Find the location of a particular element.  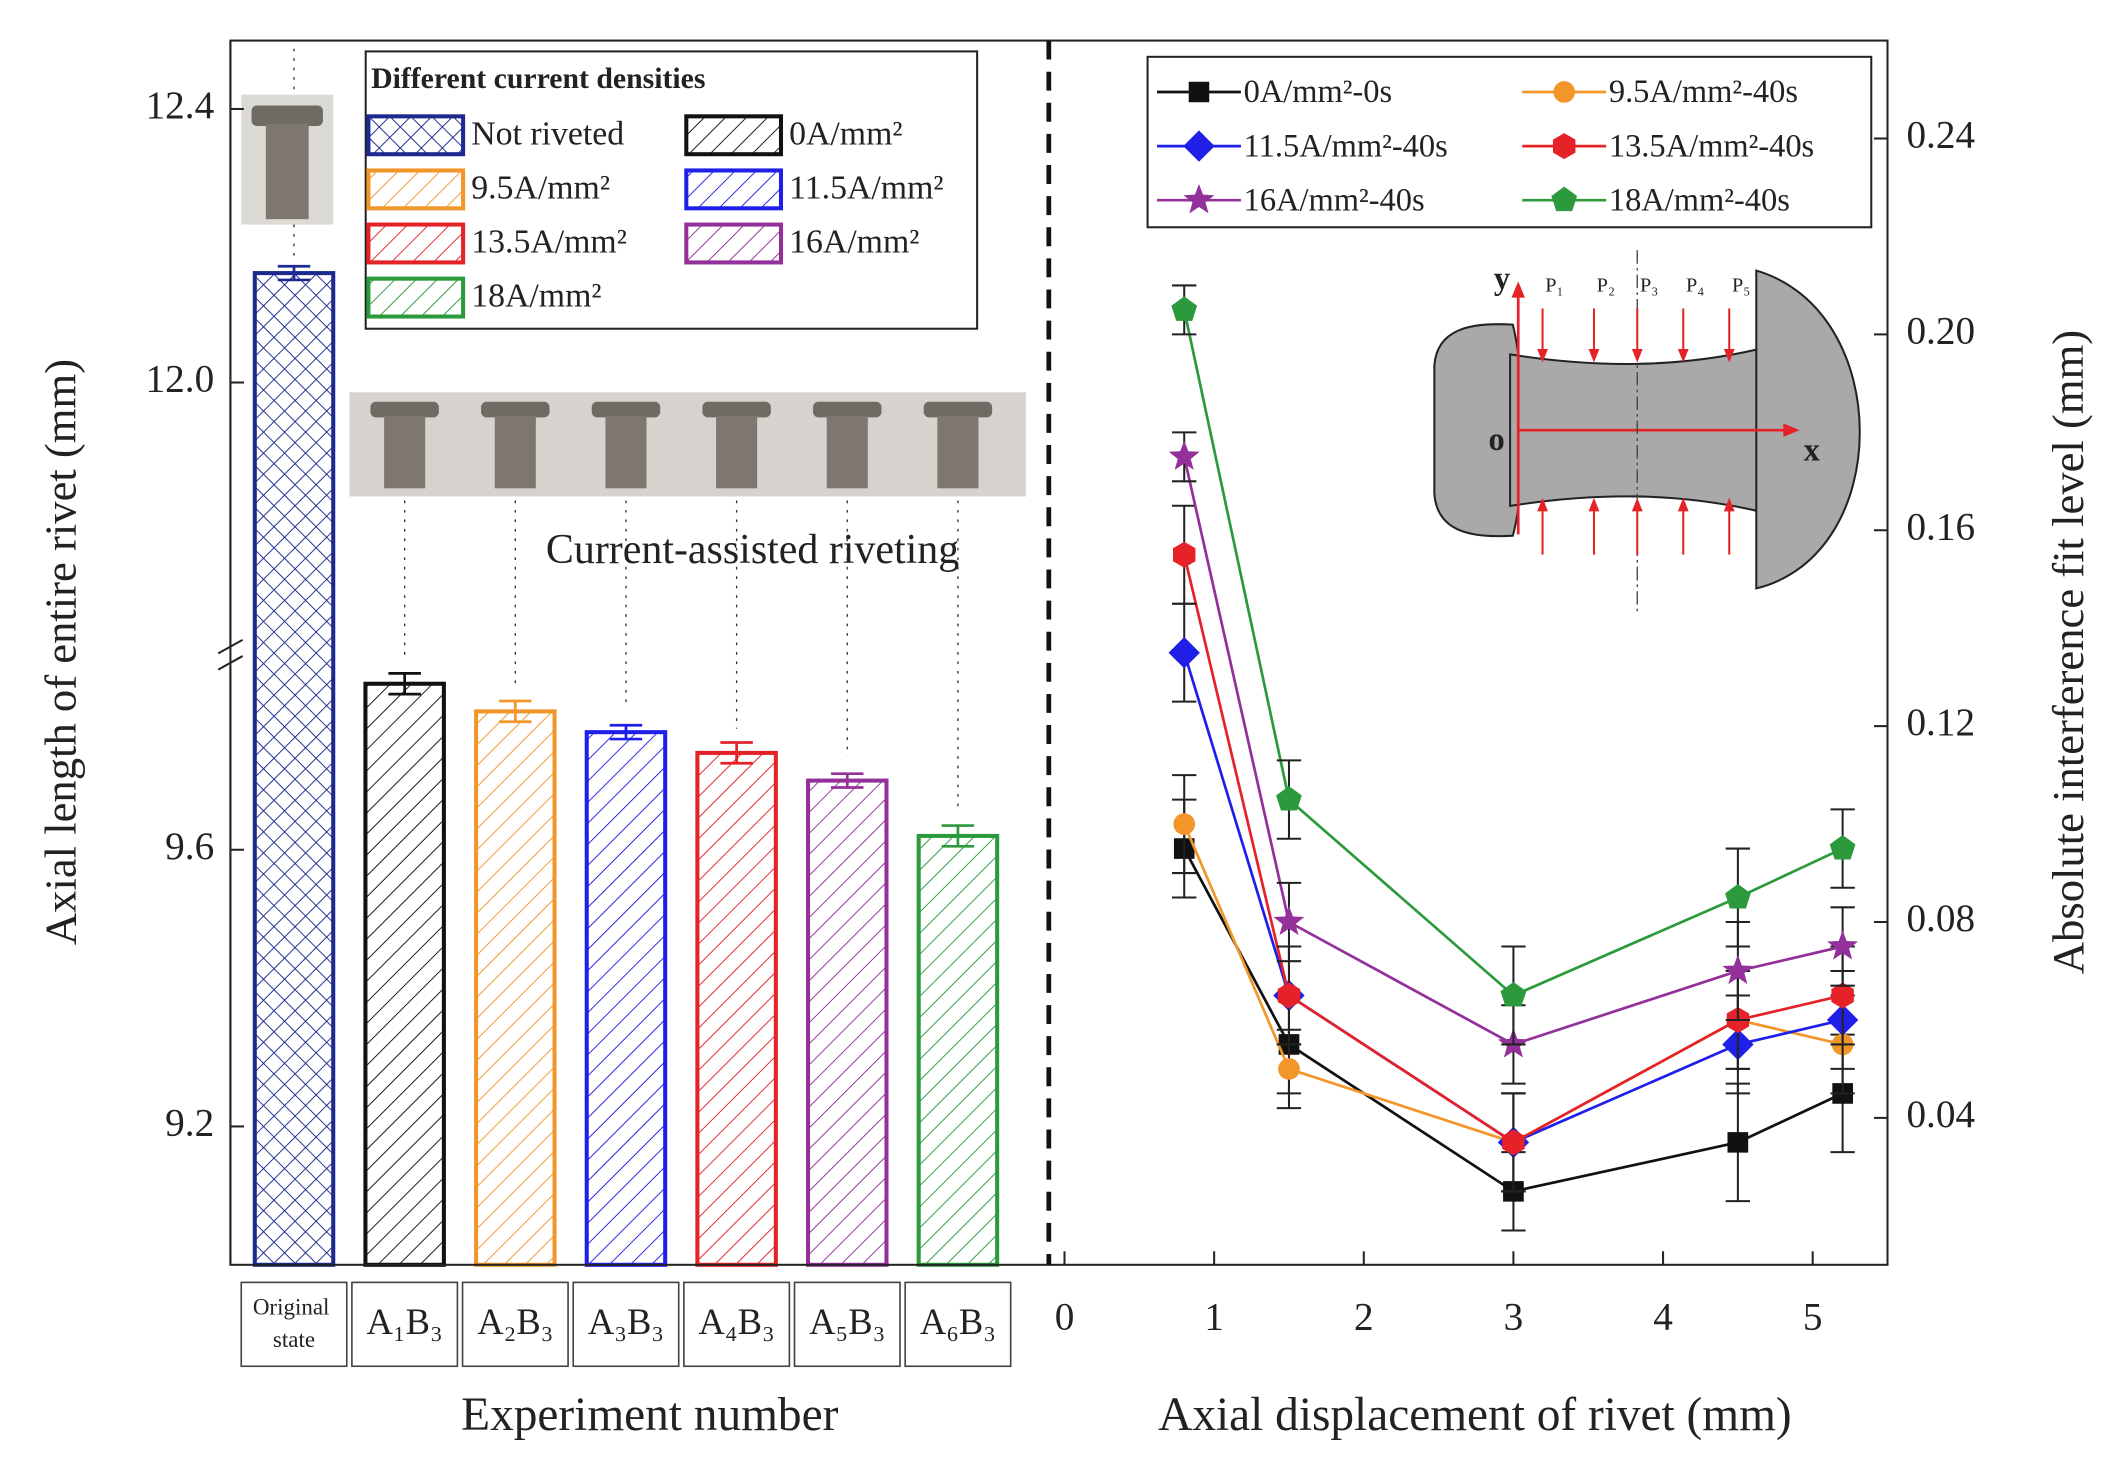

legend-label: 18A/mm²-40s is located at coordinates (1699, 200).